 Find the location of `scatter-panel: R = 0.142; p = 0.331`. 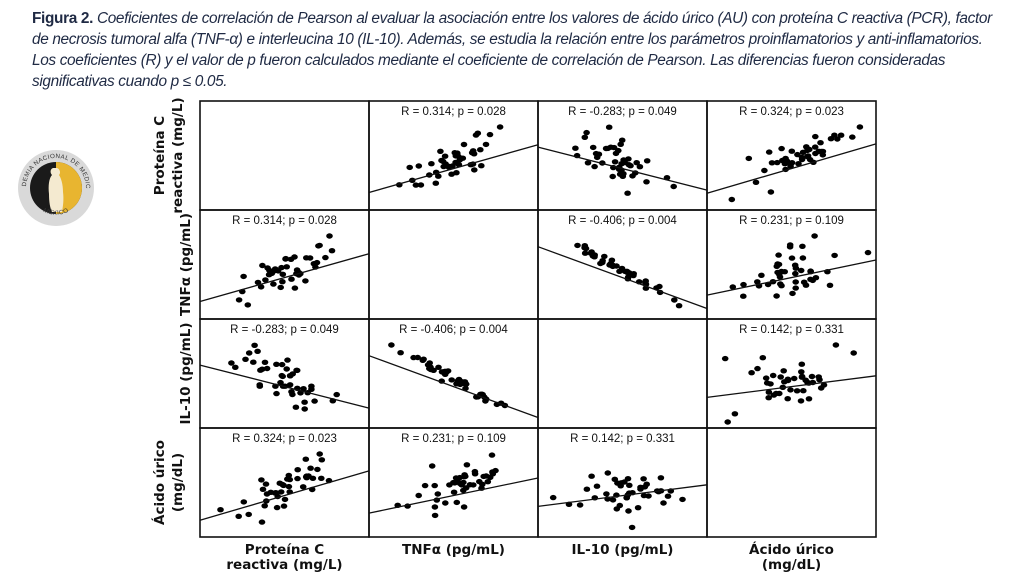

scatter-panel: R = 0.142; p = 0.331 is located at coordinates (791, 374).